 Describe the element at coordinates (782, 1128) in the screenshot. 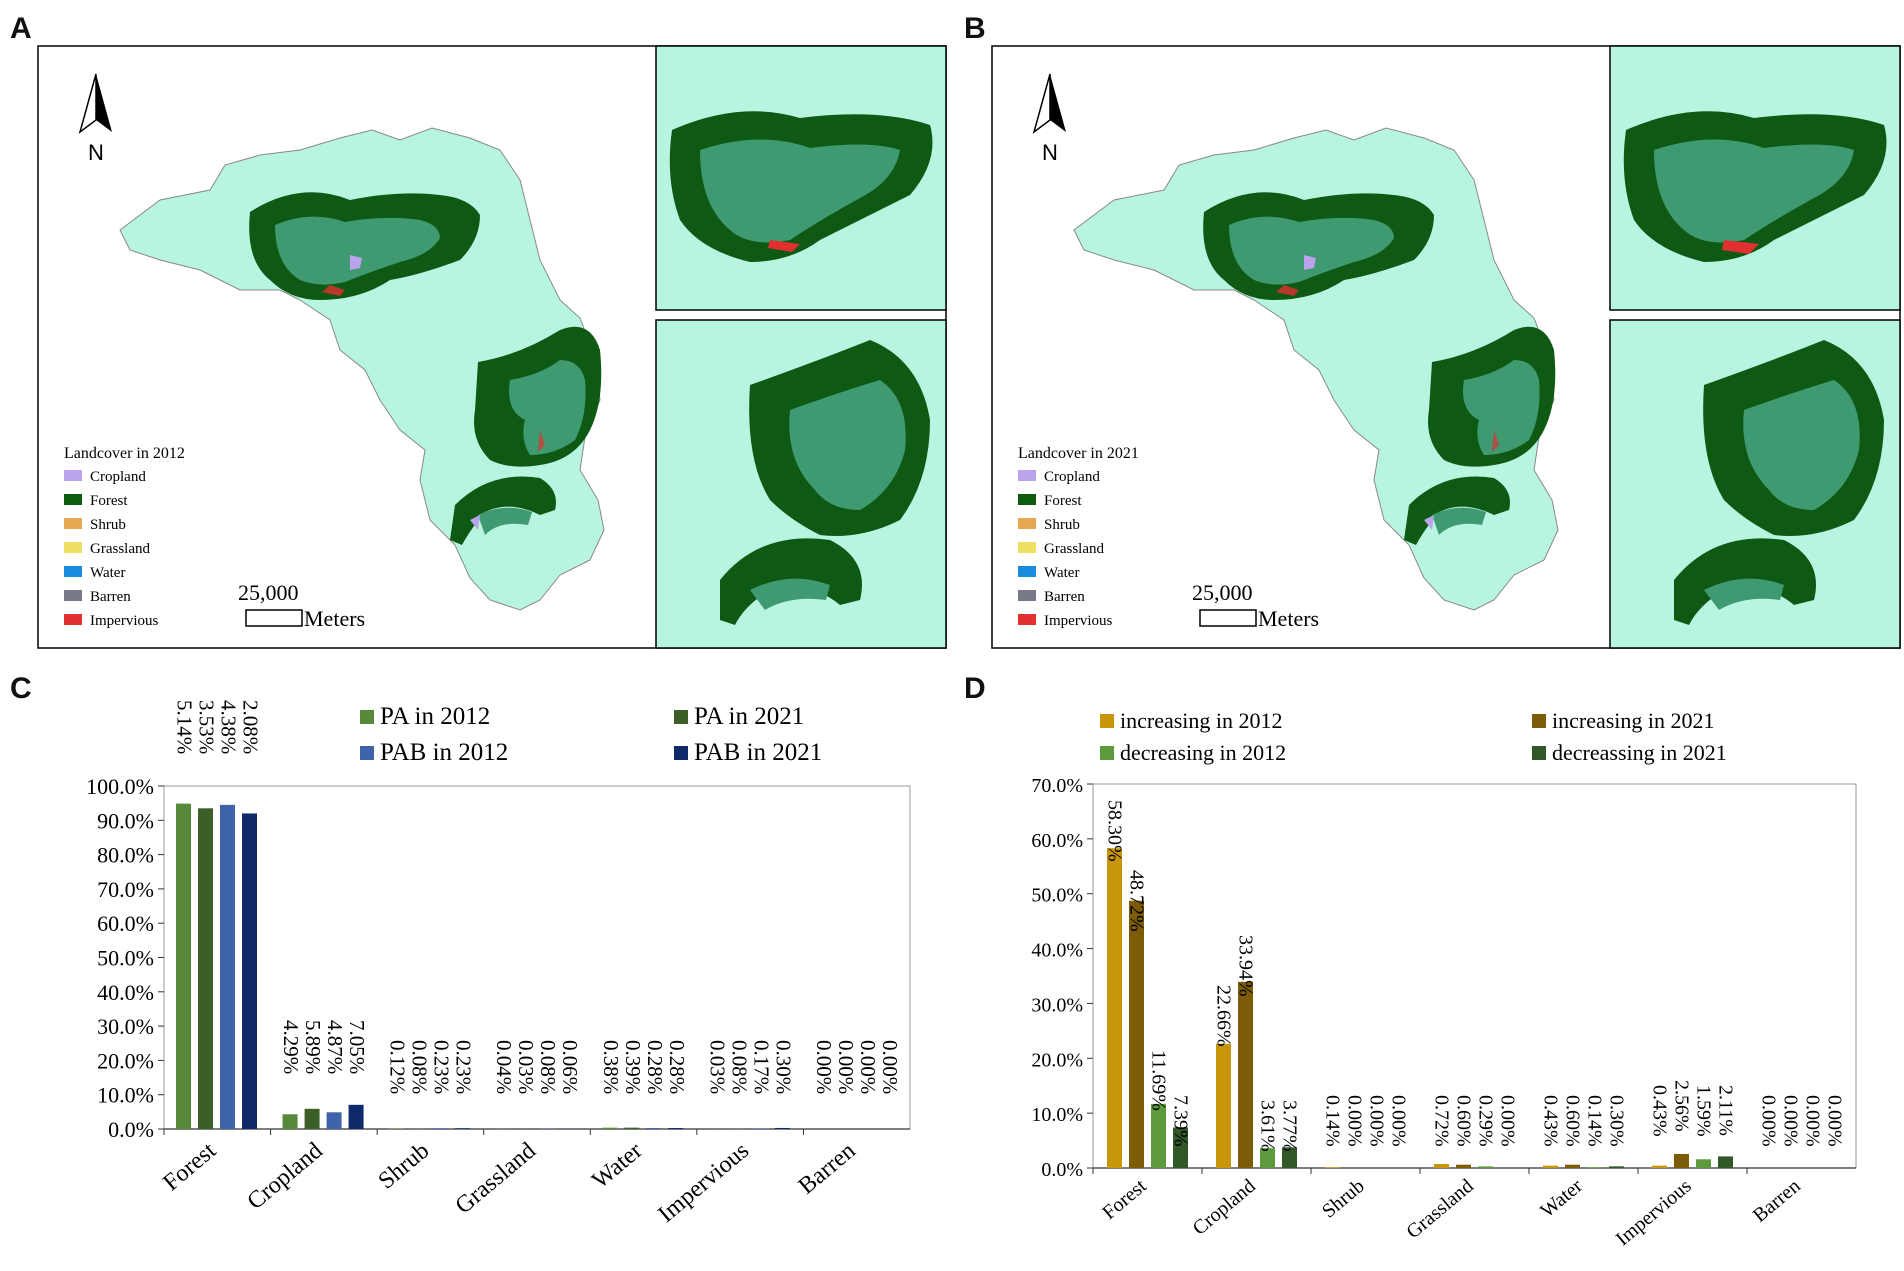

I see `chart-c-bar-impervious-s3` at that location.